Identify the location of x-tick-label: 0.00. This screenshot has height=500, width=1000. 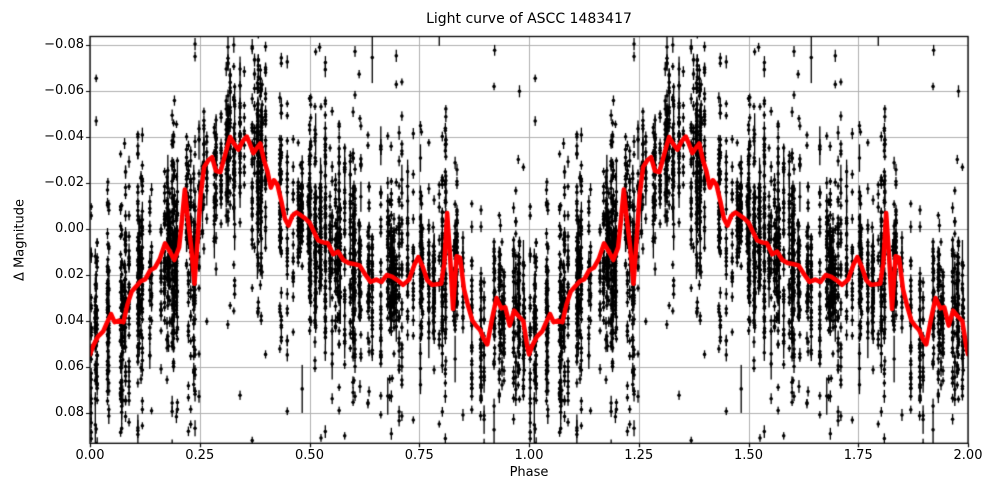
(90, 455).